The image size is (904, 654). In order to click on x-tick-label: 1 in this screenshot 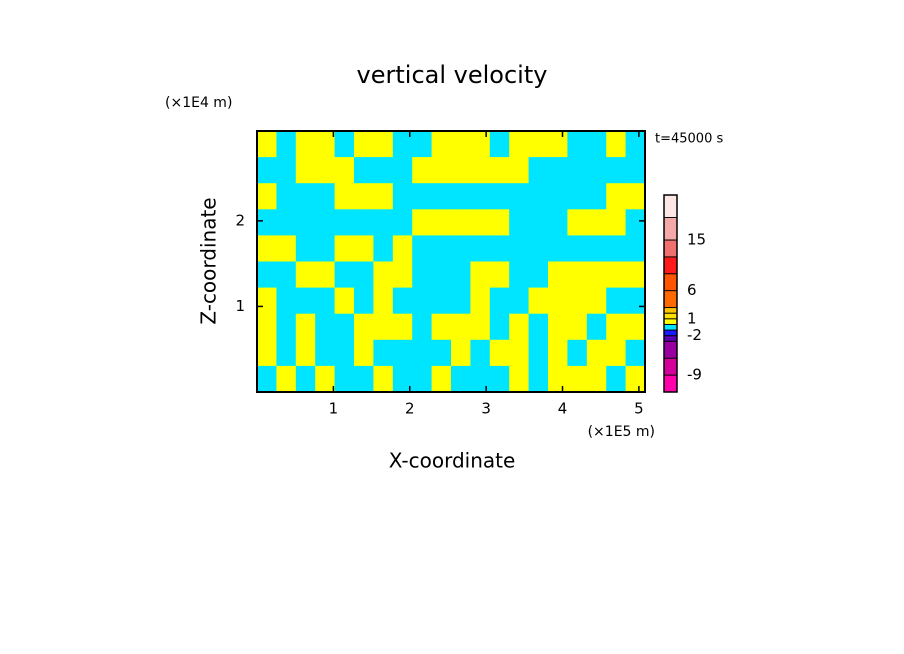, I will do `click(334, 409)`.